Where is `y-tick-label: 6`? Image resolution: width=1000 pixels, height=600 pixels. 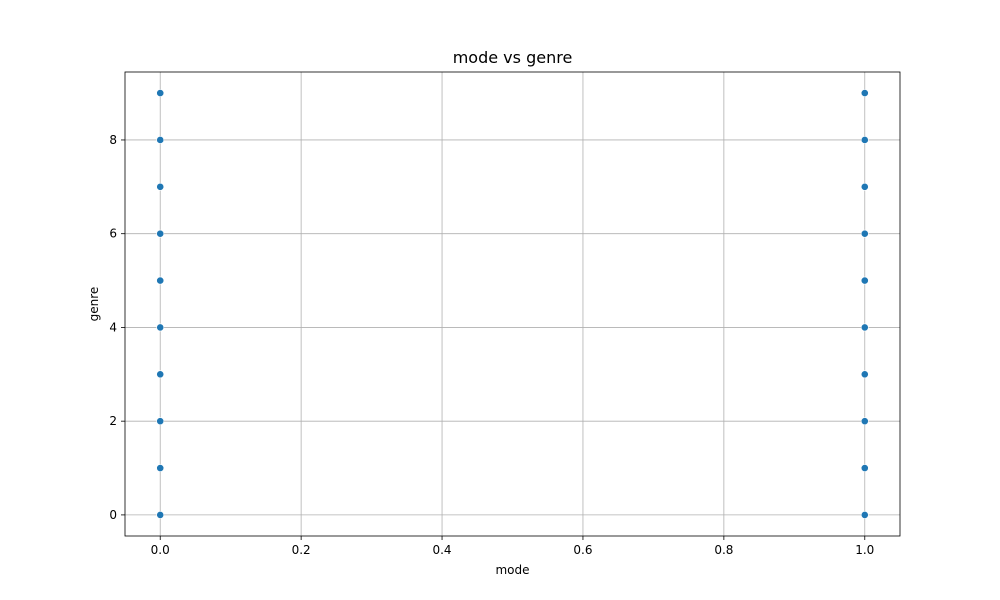 y-tick-label: 6 is located at coordinates (113, 234).